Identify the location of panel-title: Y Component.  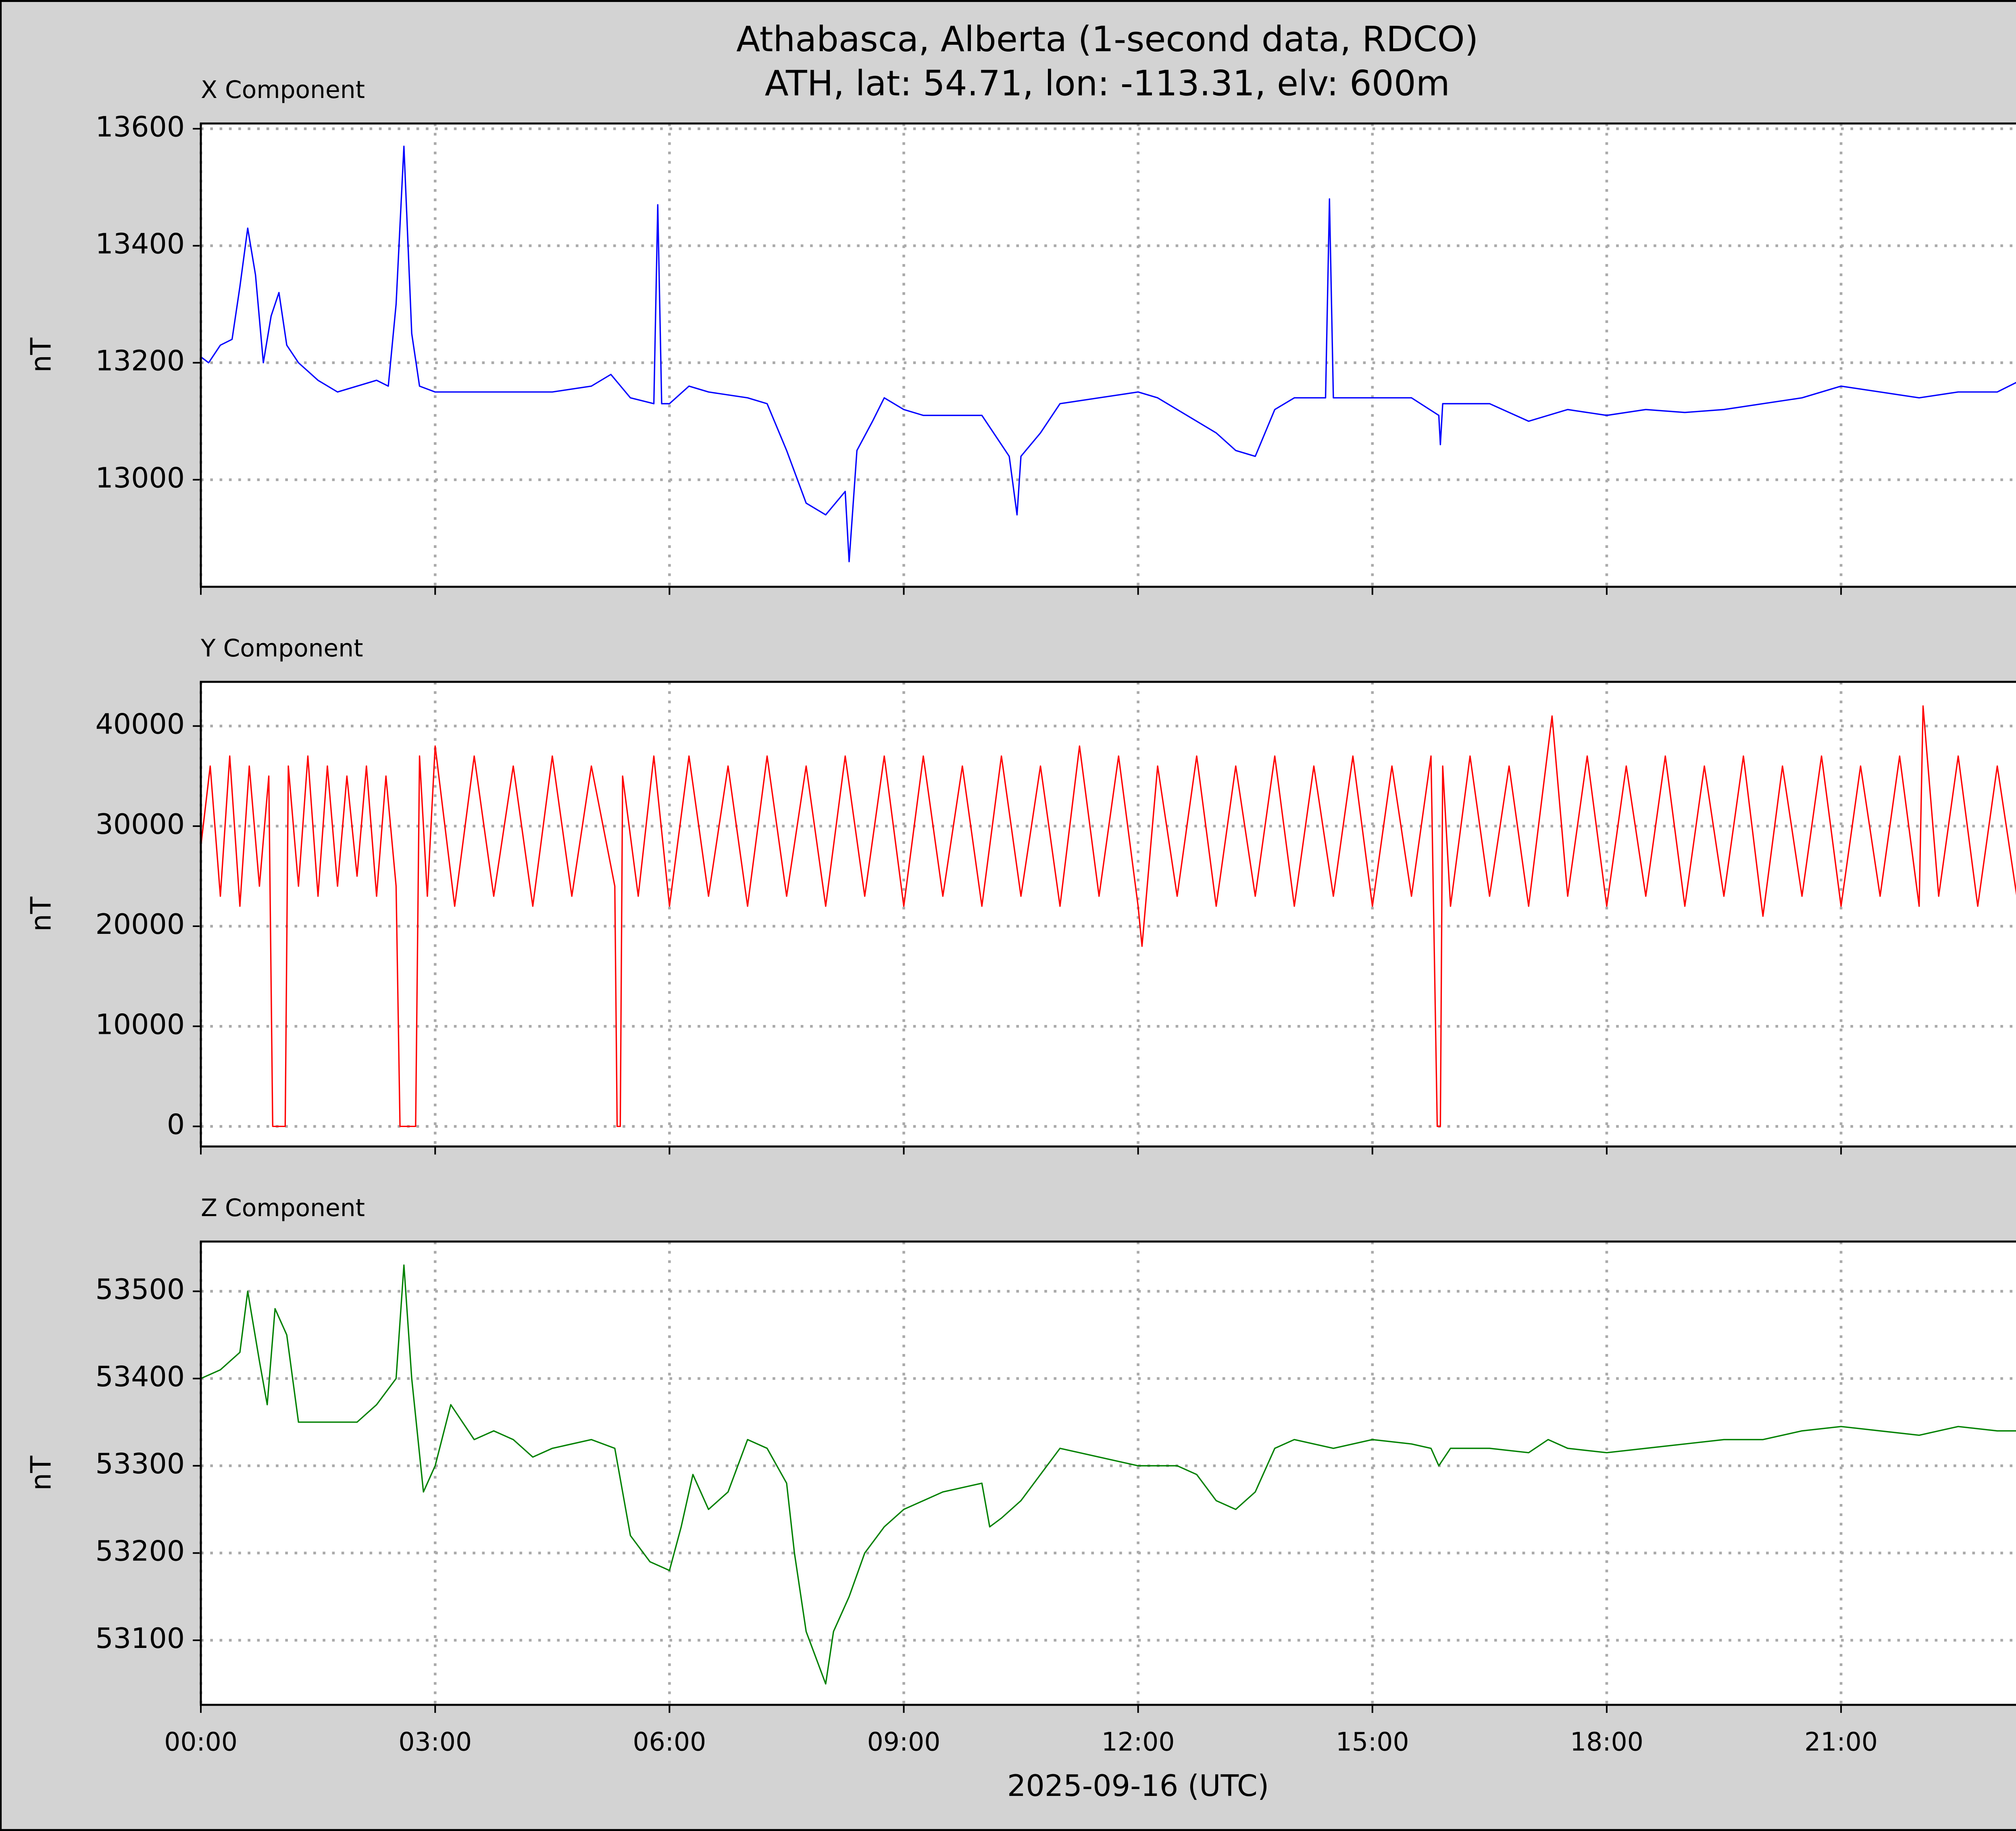
(281, 648).